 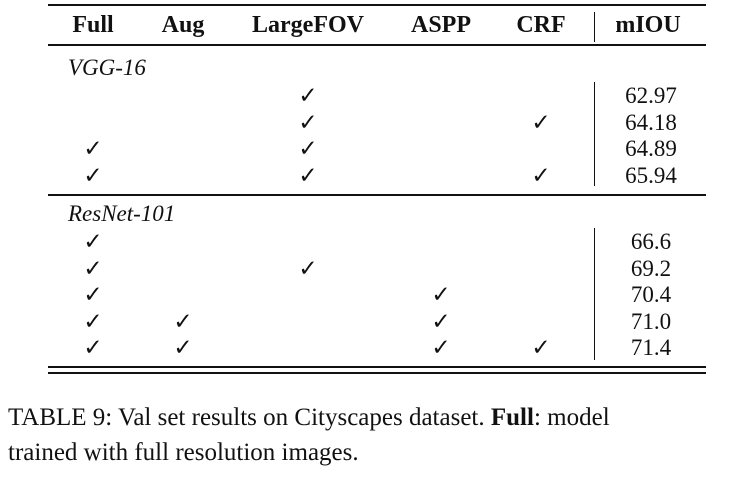 I want to click on group-label-vgg16: VGG-16, so click(x=107, y=67).